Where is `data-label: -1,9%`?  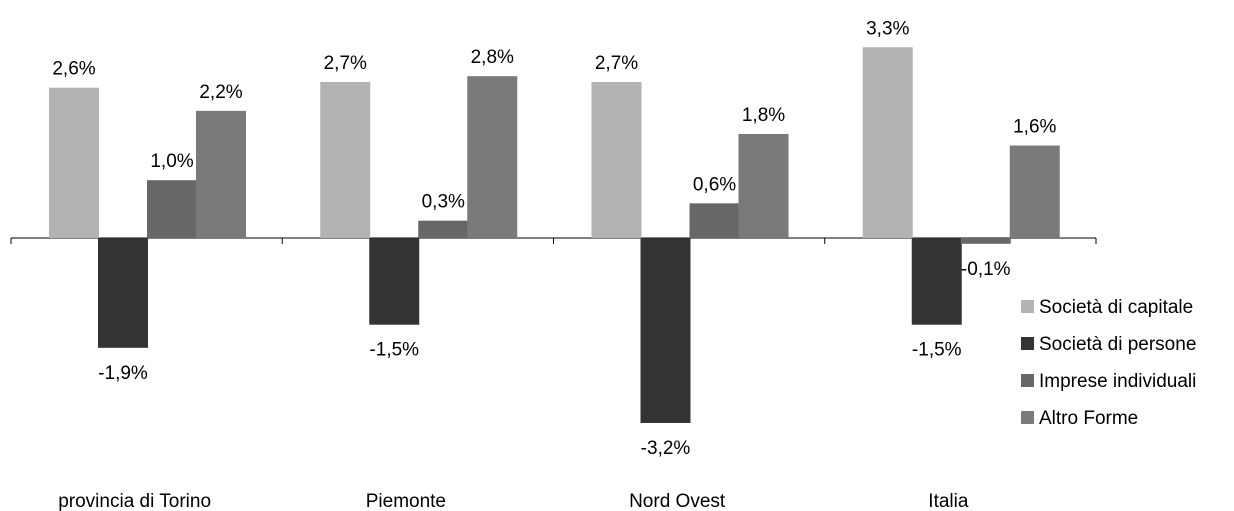
data-label: -1,9% is located at coordinates (123, 373).